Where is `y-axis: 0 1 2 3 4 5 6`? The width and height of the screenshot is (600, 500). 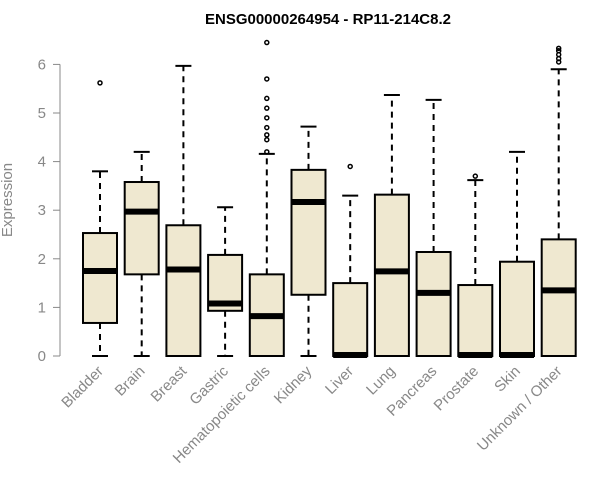 y-axis: 0 1 2 3 4 5 6 is located at coordinates (49, 210).